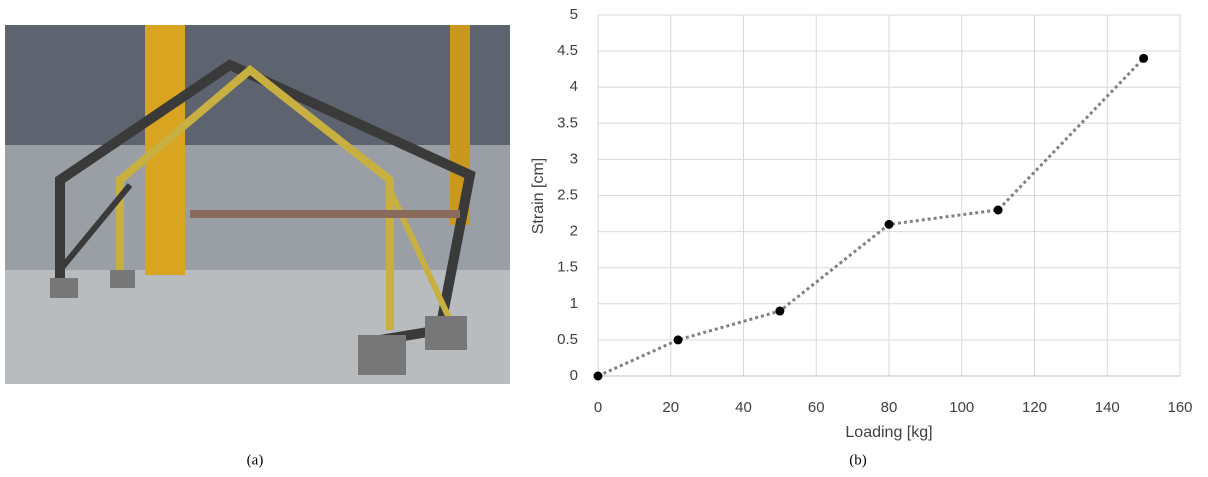 The image size is (1208, 477). Describe the element at coordinates (567, 122) in the screenshot. I see `y-tick-label: 3.5` at that location.